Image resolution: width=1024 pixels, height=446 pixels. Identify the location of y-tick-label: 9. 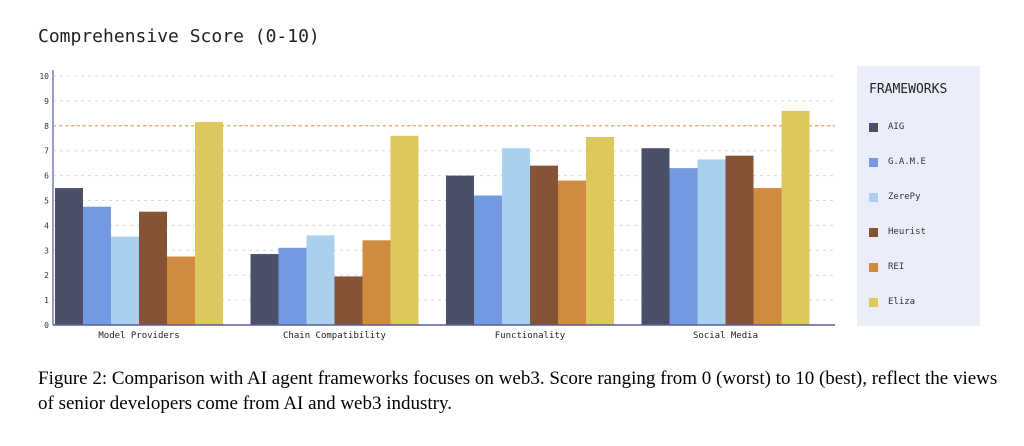
(46, 101).